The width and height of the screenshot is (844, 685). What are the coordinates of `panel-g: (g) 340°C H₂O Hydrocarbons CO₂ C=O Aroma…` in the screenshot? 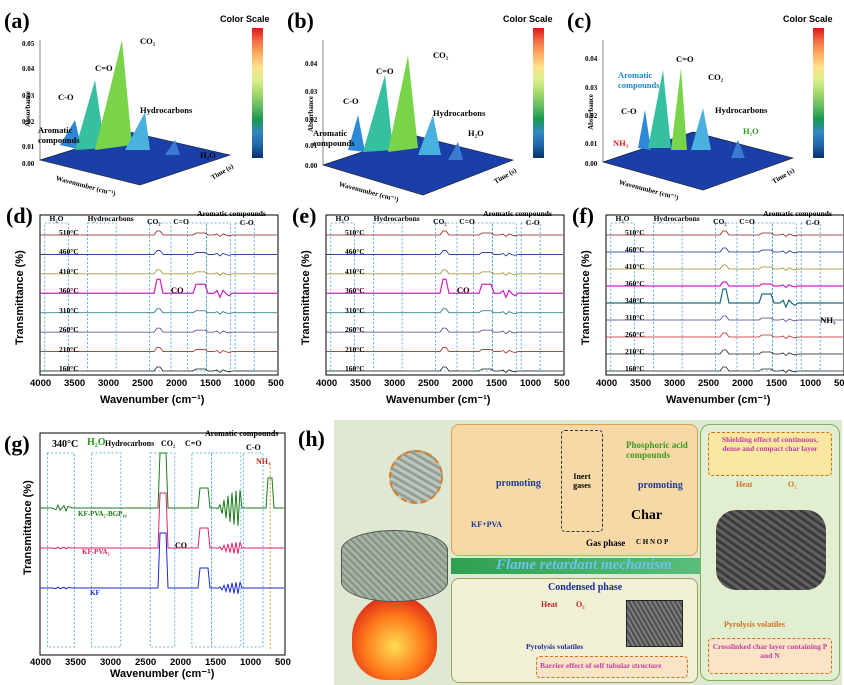 It's located at (145, 555).